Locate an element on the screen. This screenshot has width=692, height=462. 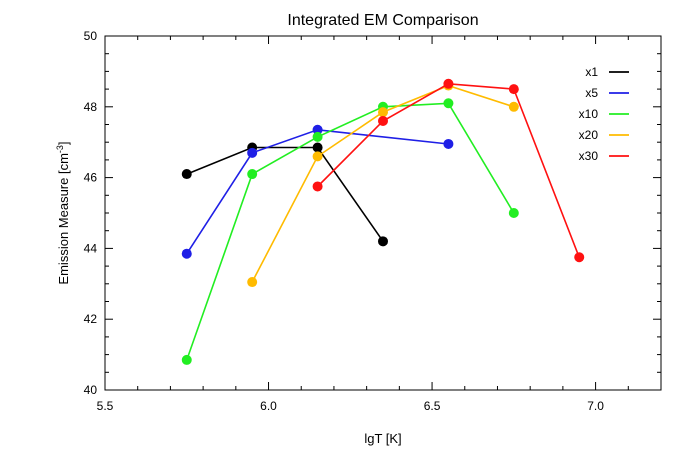
legend: x1 x5 x10 x20 x30 is located at coordinates (604, 114).